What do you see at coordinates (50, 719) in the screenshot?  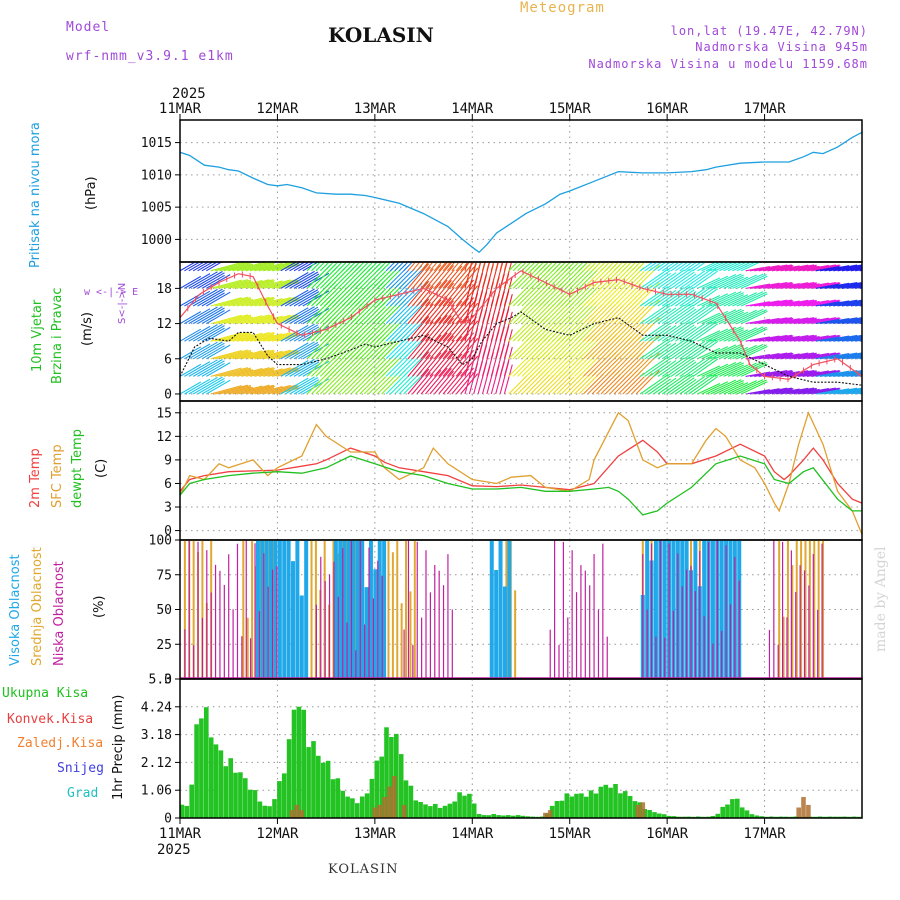 I see `conv-rain-label: Konvek.Kisa` at bounding box center [50, 719].